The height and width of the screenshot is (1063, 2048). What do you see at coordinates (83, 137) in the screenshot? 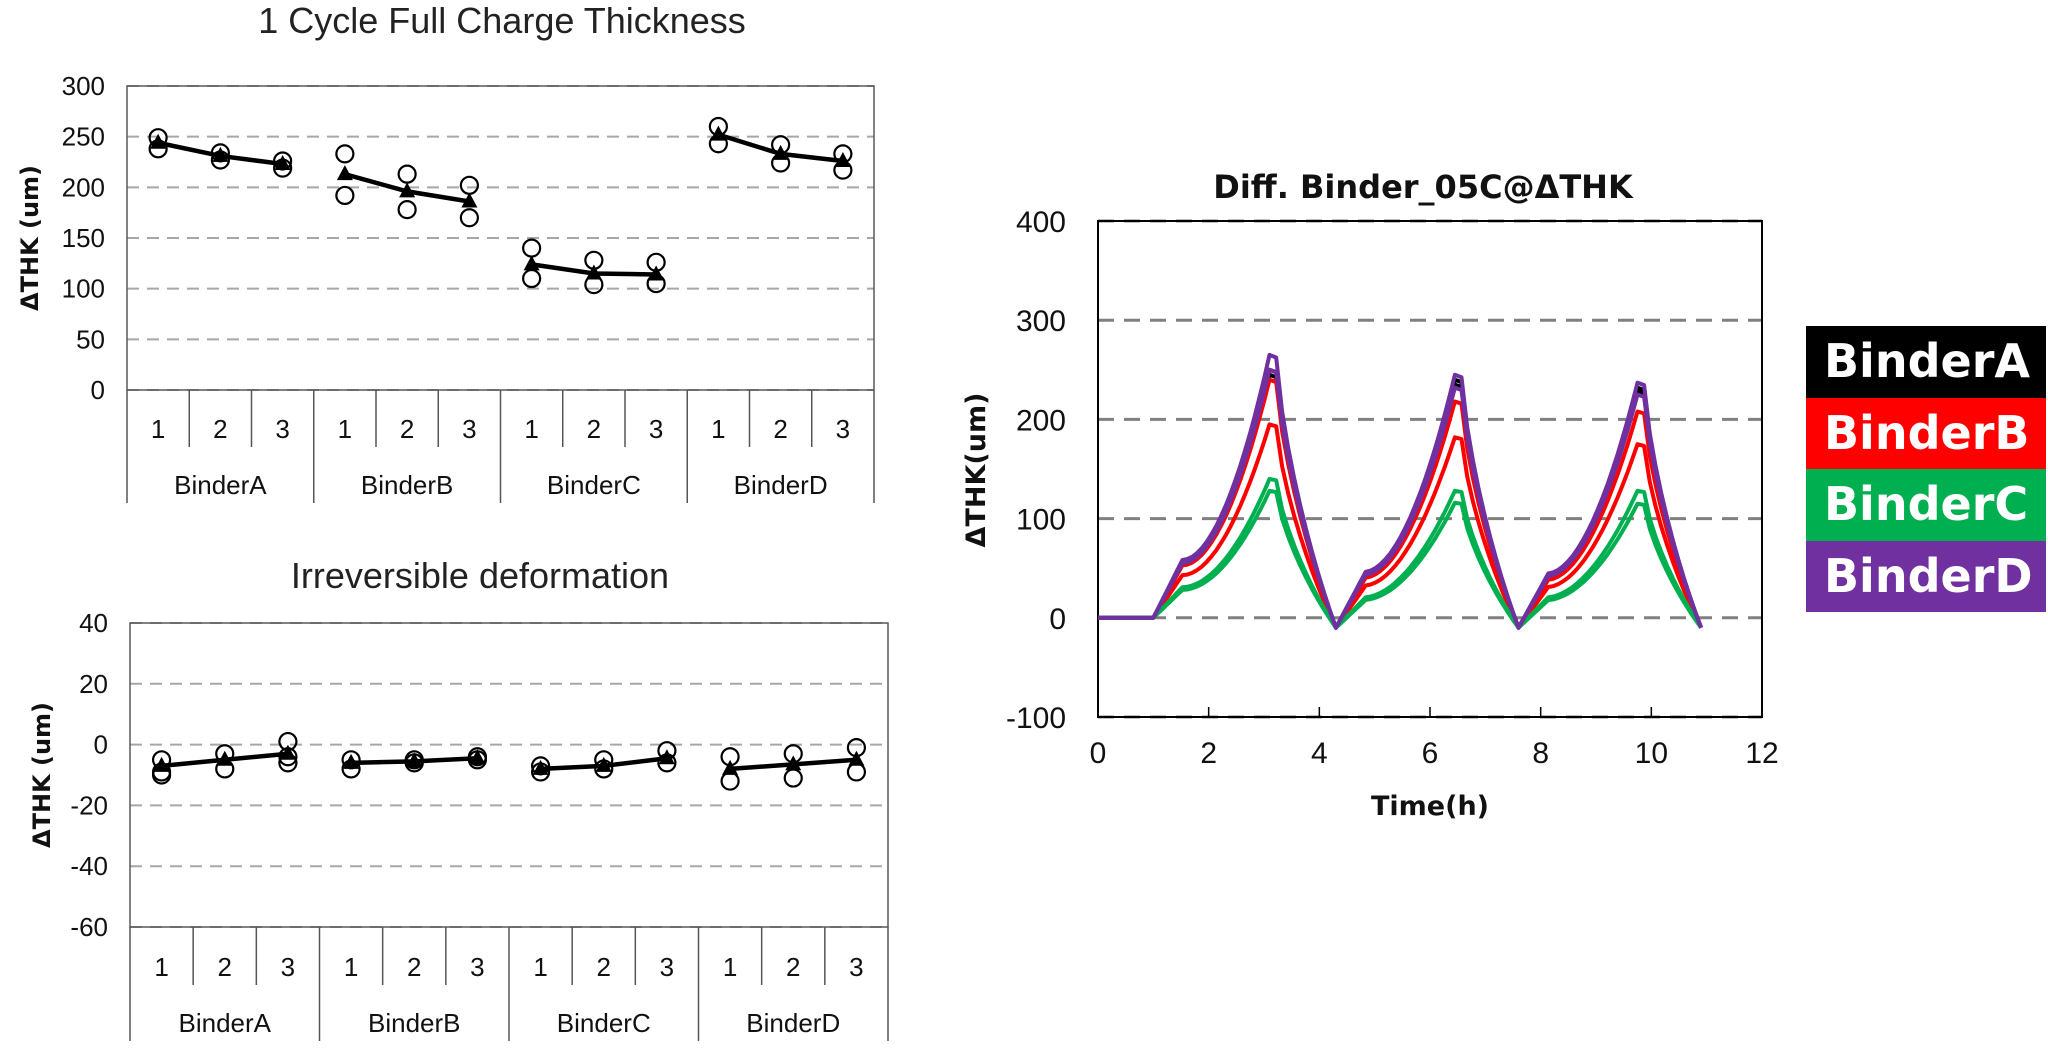
I see `y-tick-label: 250` at bounding box center [83, 137].